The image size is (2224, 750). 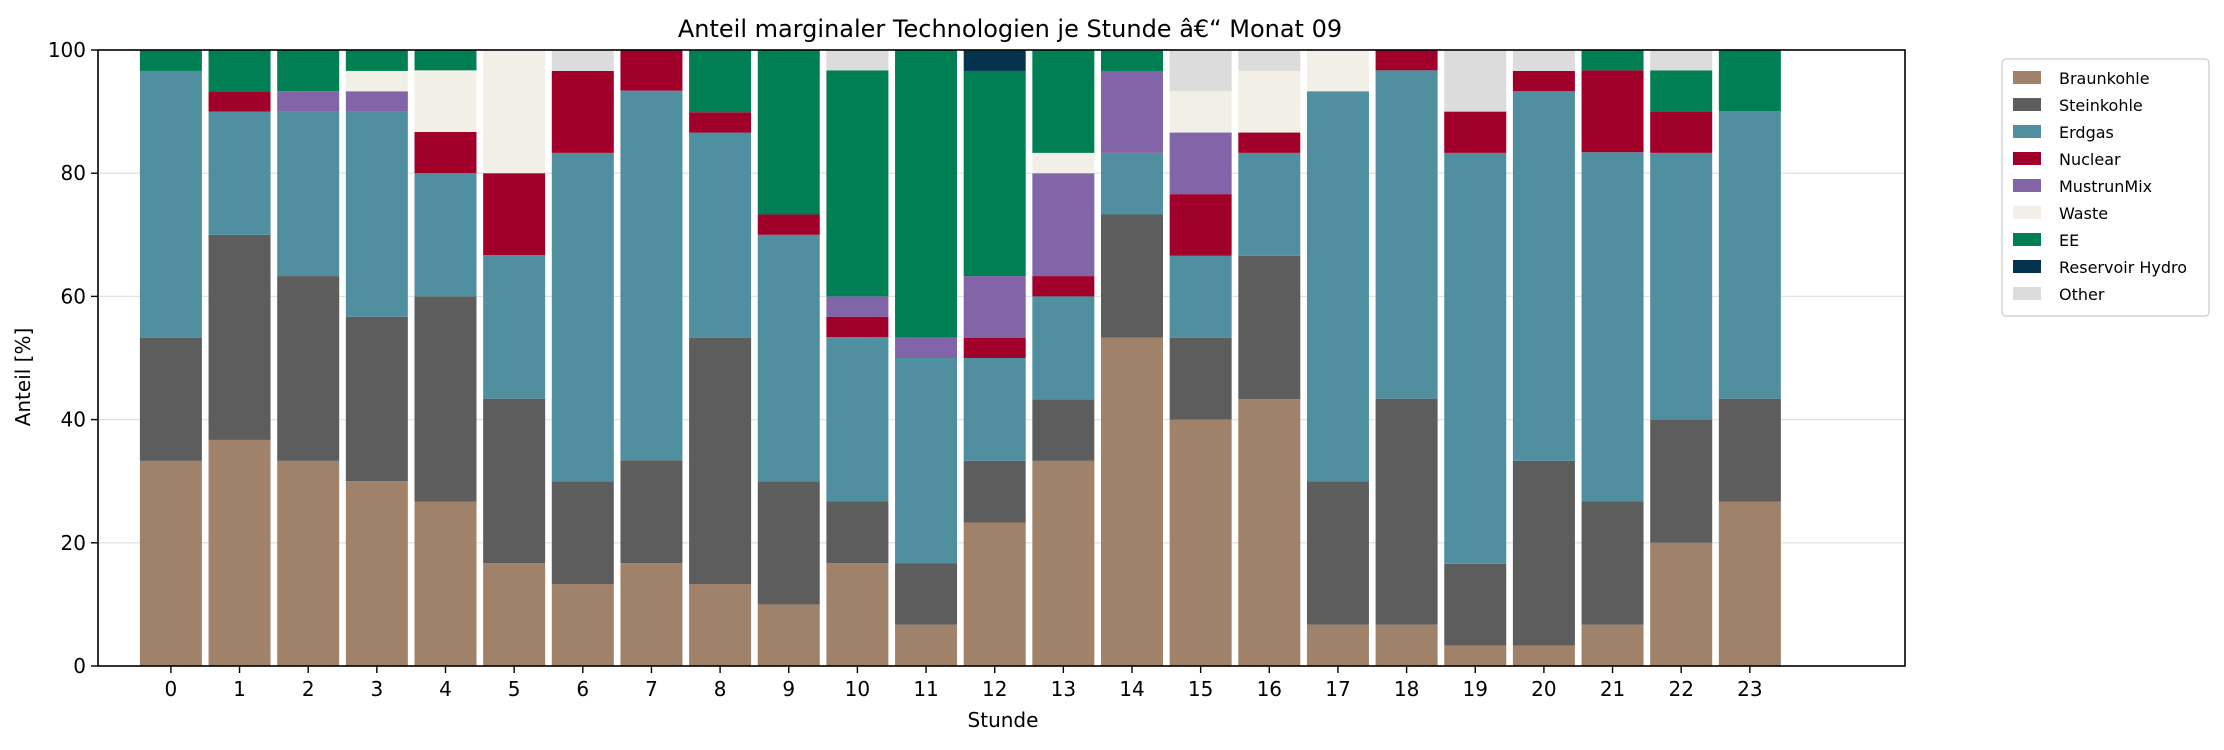 I want to click on x-tick-label: 6, so click(x=582, y=689).